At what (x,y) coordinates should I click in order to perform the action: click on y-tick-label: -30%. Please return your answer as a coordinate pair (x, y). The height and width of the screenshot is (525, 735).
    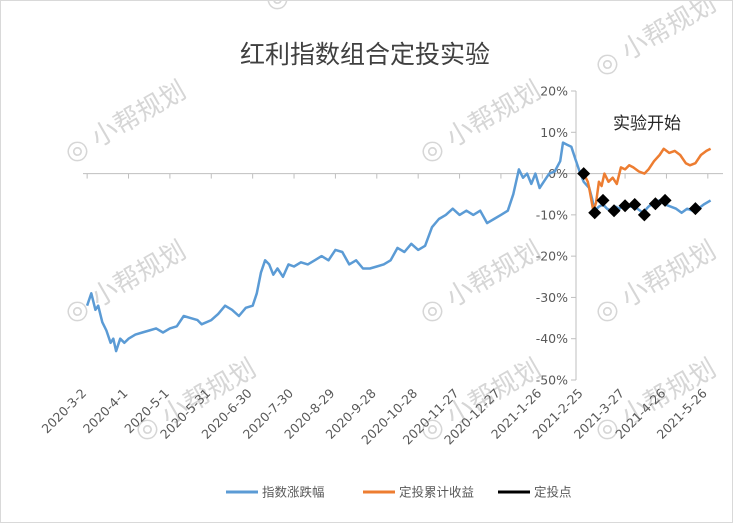
    Looking at the image, I should click on (552, 297).